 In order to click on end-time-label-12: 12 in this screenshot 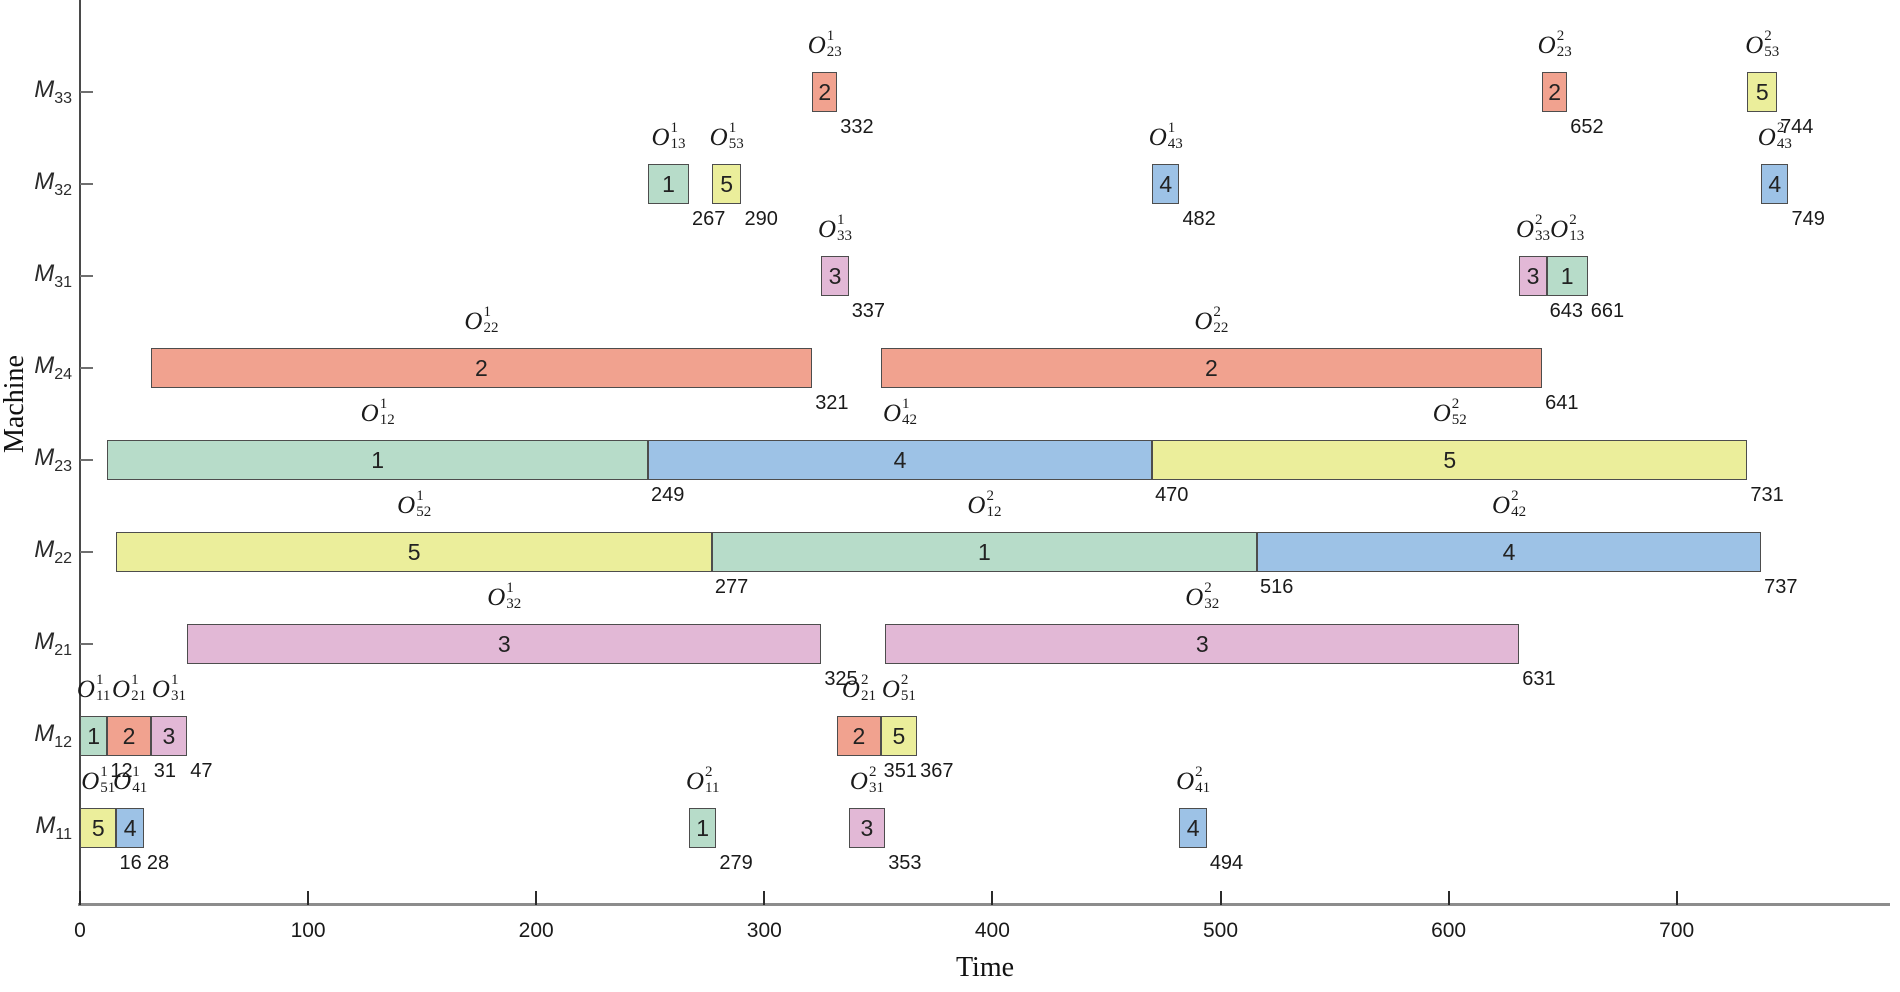, I will do `click(121, 771)`.